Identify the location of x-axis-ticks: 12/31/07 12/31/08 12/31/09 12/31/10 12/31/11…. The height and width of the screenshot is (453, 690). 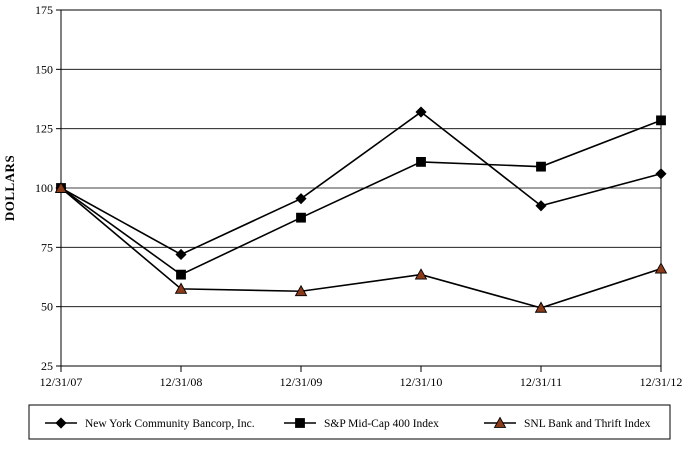
(361, 377).